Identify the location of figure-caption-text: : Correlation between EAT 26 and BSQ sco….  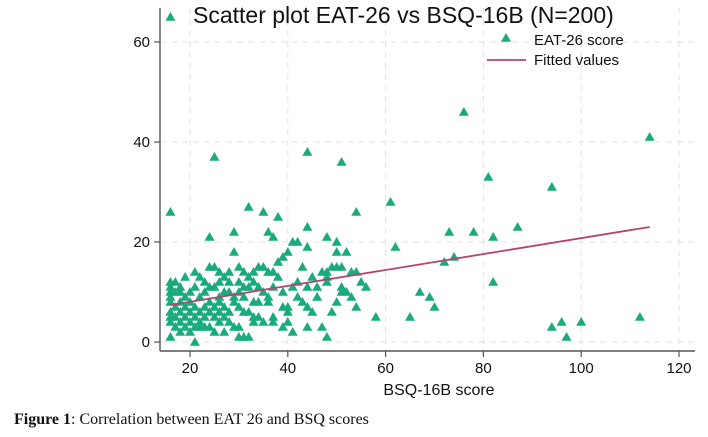
(220, 419).